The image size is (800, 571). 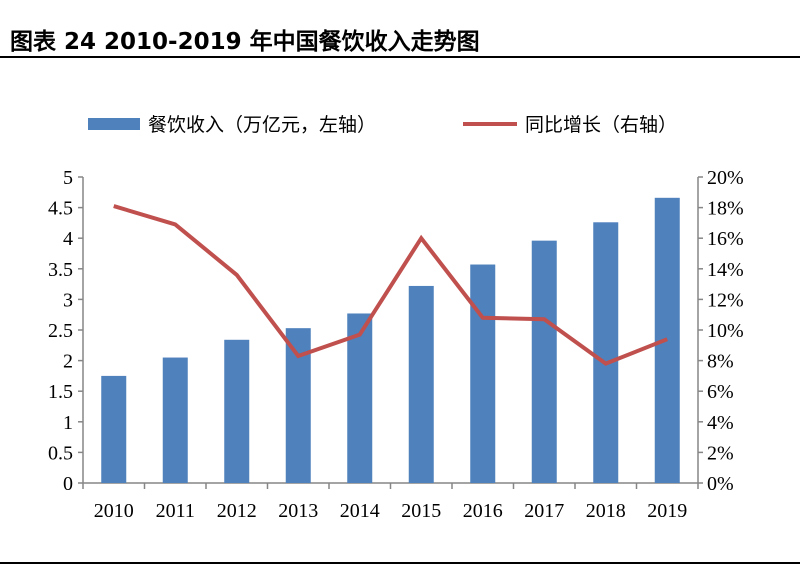 What do you see at coordinates (606, 352) in the screenshot?
I see `bar-2018` at bounding box center [606, 352].